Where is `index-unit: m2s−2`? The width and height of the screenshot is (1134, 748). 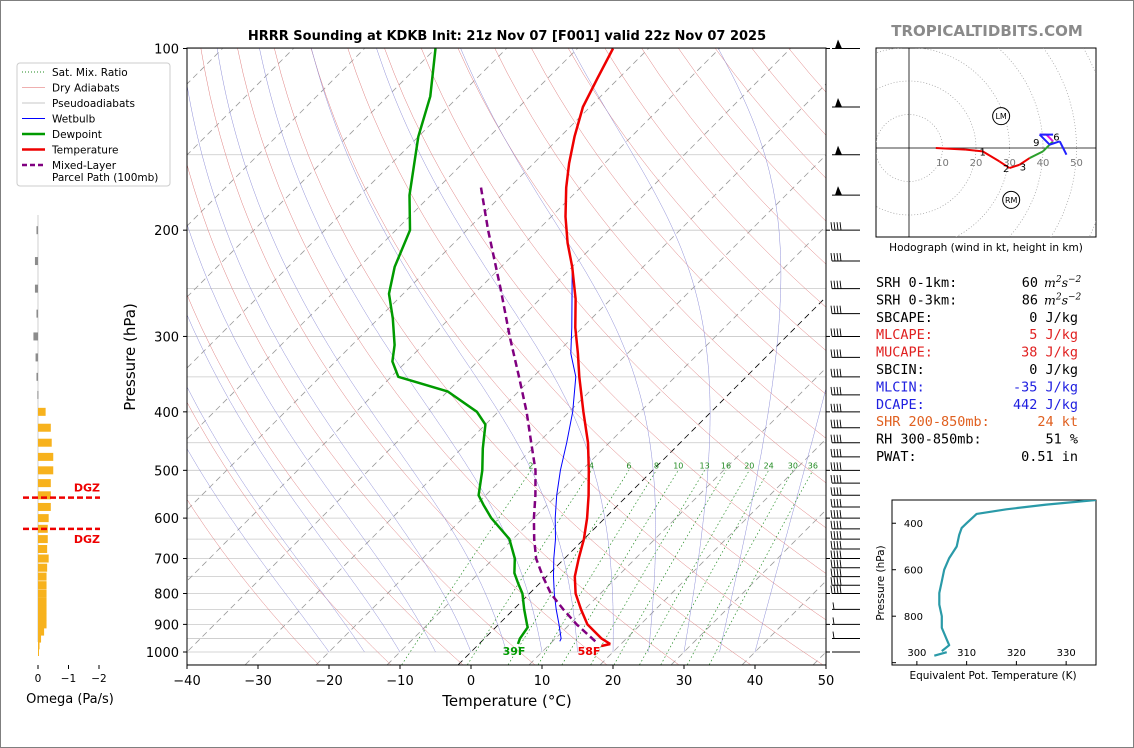 index-unit: m2s−2 is located at coordinates (1063, 282).